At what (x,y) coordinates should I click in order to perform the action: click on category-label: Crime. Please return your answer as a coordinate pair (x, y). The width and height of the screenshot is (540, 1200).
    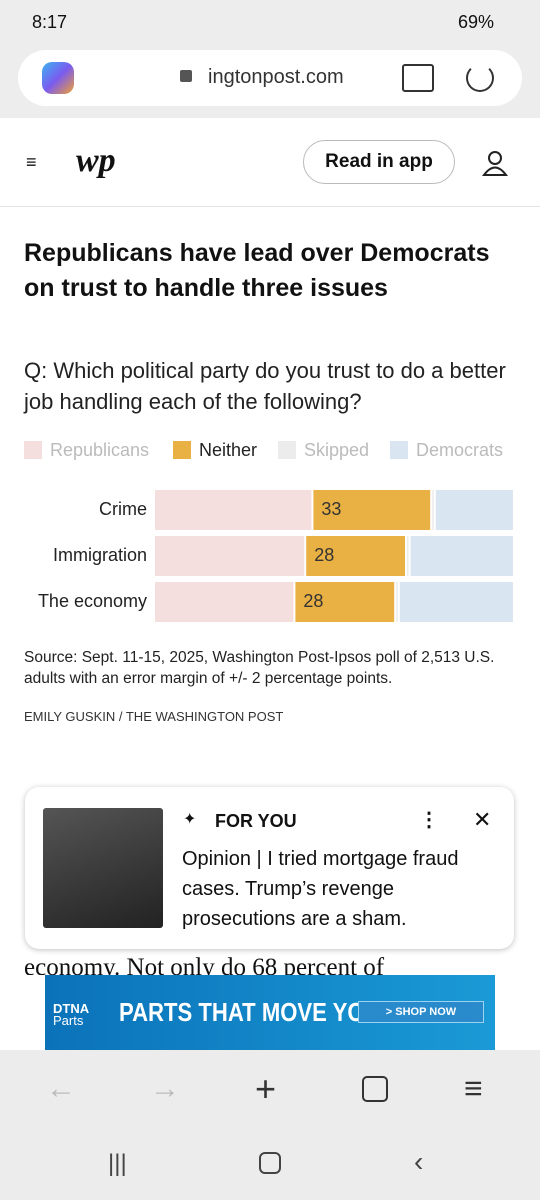
    Looking at the image, I should click on (123, 509).